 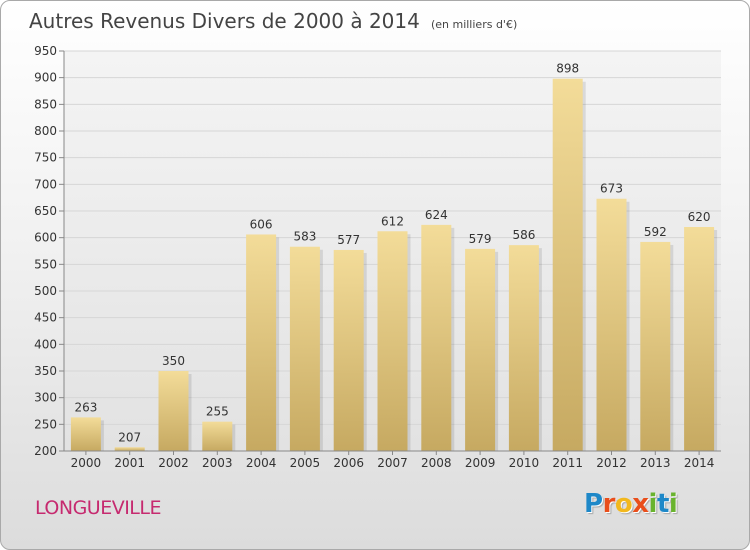 What do you see at coordinates (392, 463) in the screenshot?
I see `x-tick-label: 2007` at bounding box center [392, 463].